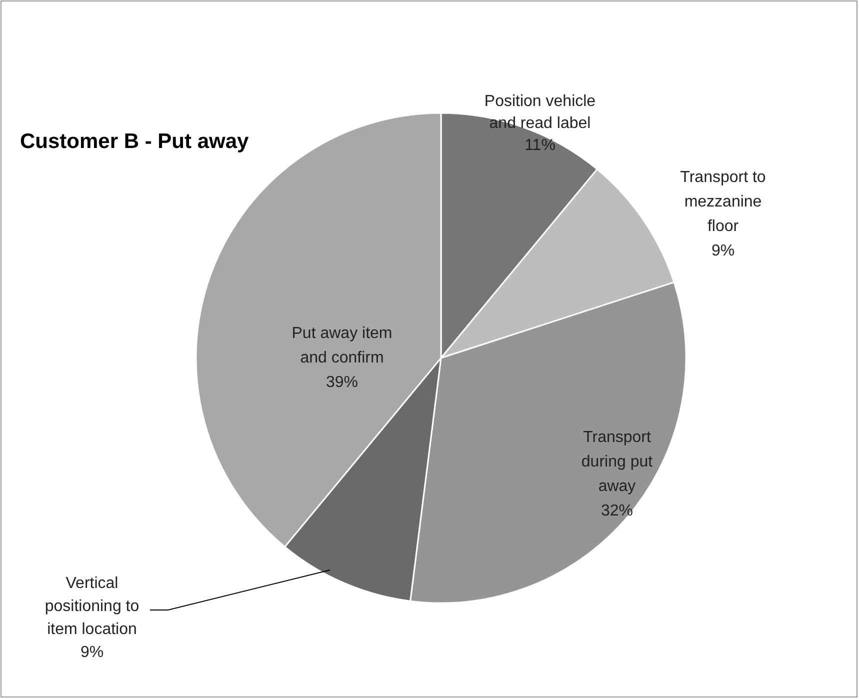 The height and width of the screenshot is (699, 859). What do you see at coordinates (342, 382) in the screenshot?
I see `data-label: 39%` at bounding box center [342, 382].